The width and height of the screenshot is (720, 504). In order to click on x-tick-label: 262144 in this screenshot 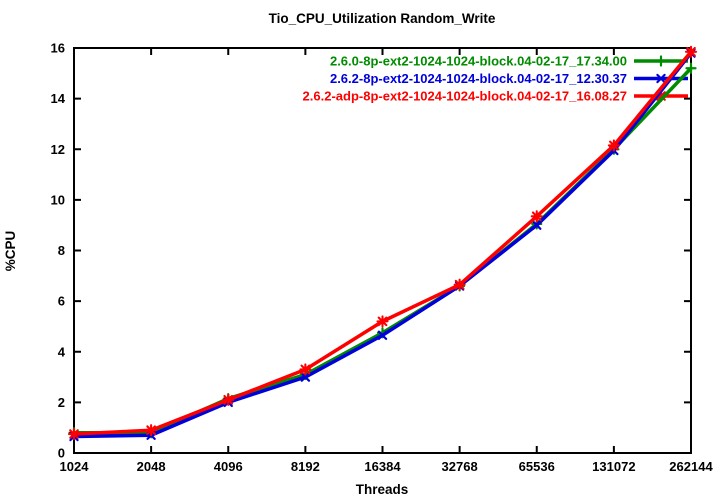, I will do `click(691, 466)`.